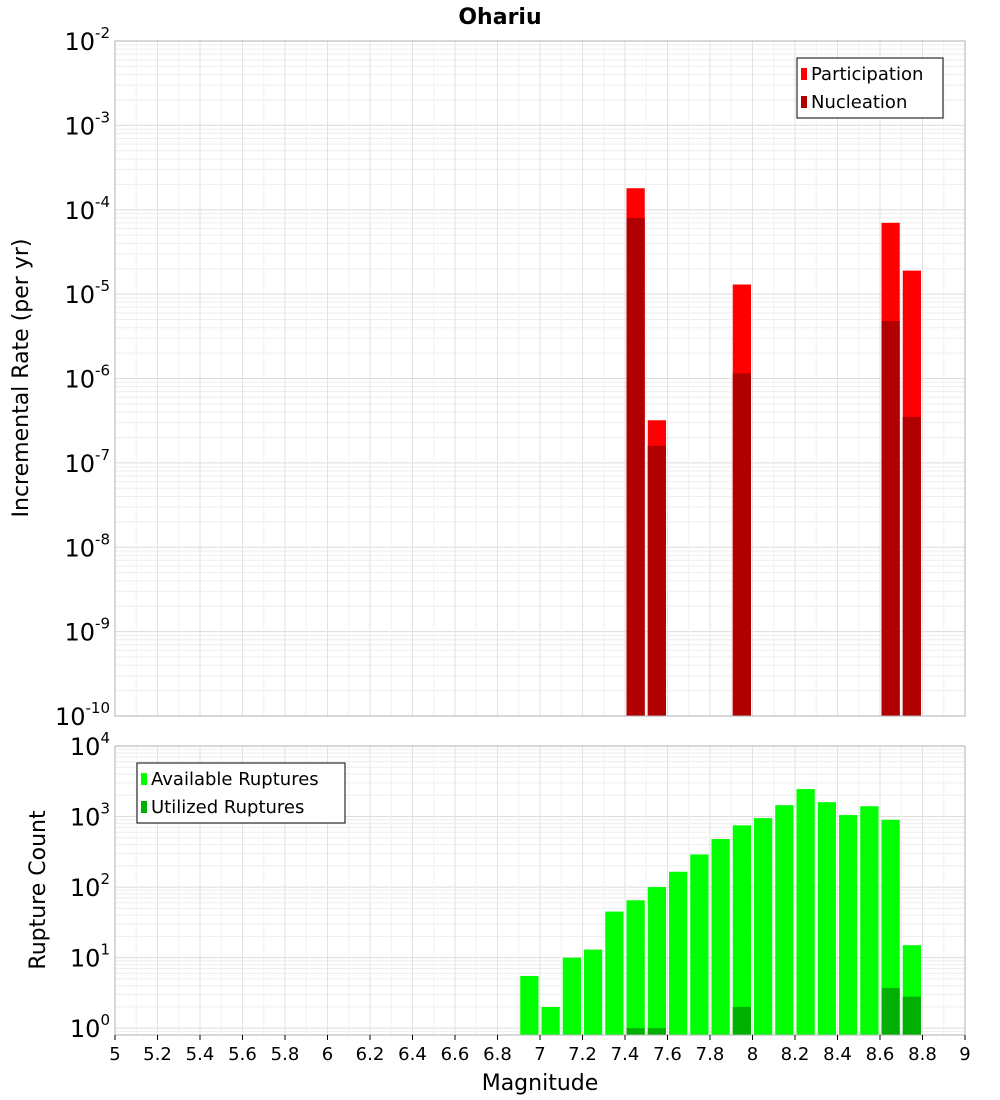 This screenshot has height=1100, width=1000. I want to click on rate-y-tick-label: 10⁻⁹, so click(87, 631).